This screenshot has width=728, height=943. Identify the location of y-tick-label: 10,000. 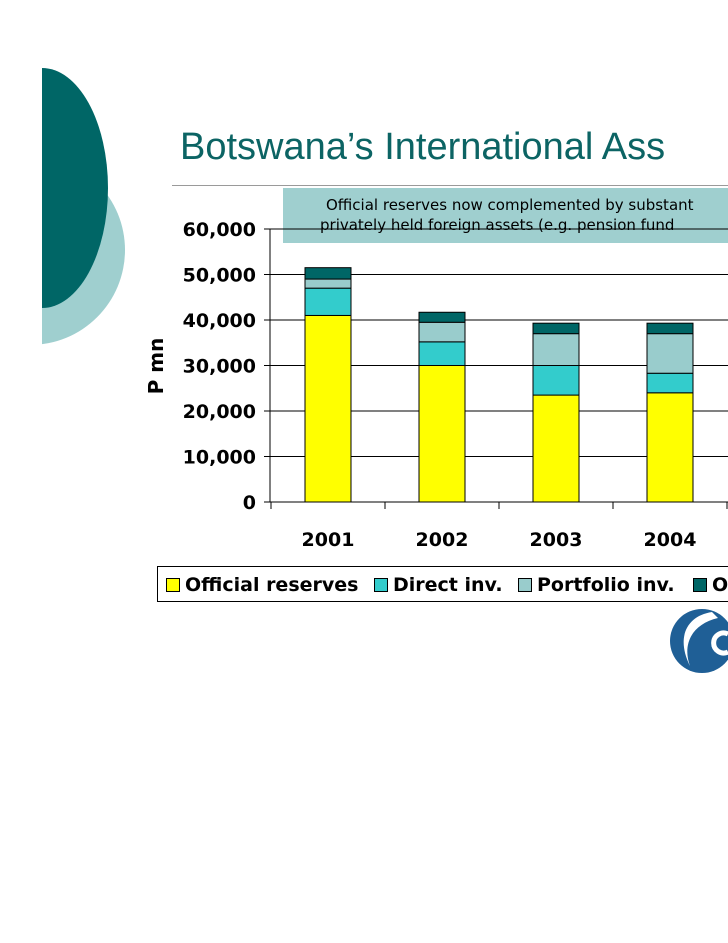
(219, 458).